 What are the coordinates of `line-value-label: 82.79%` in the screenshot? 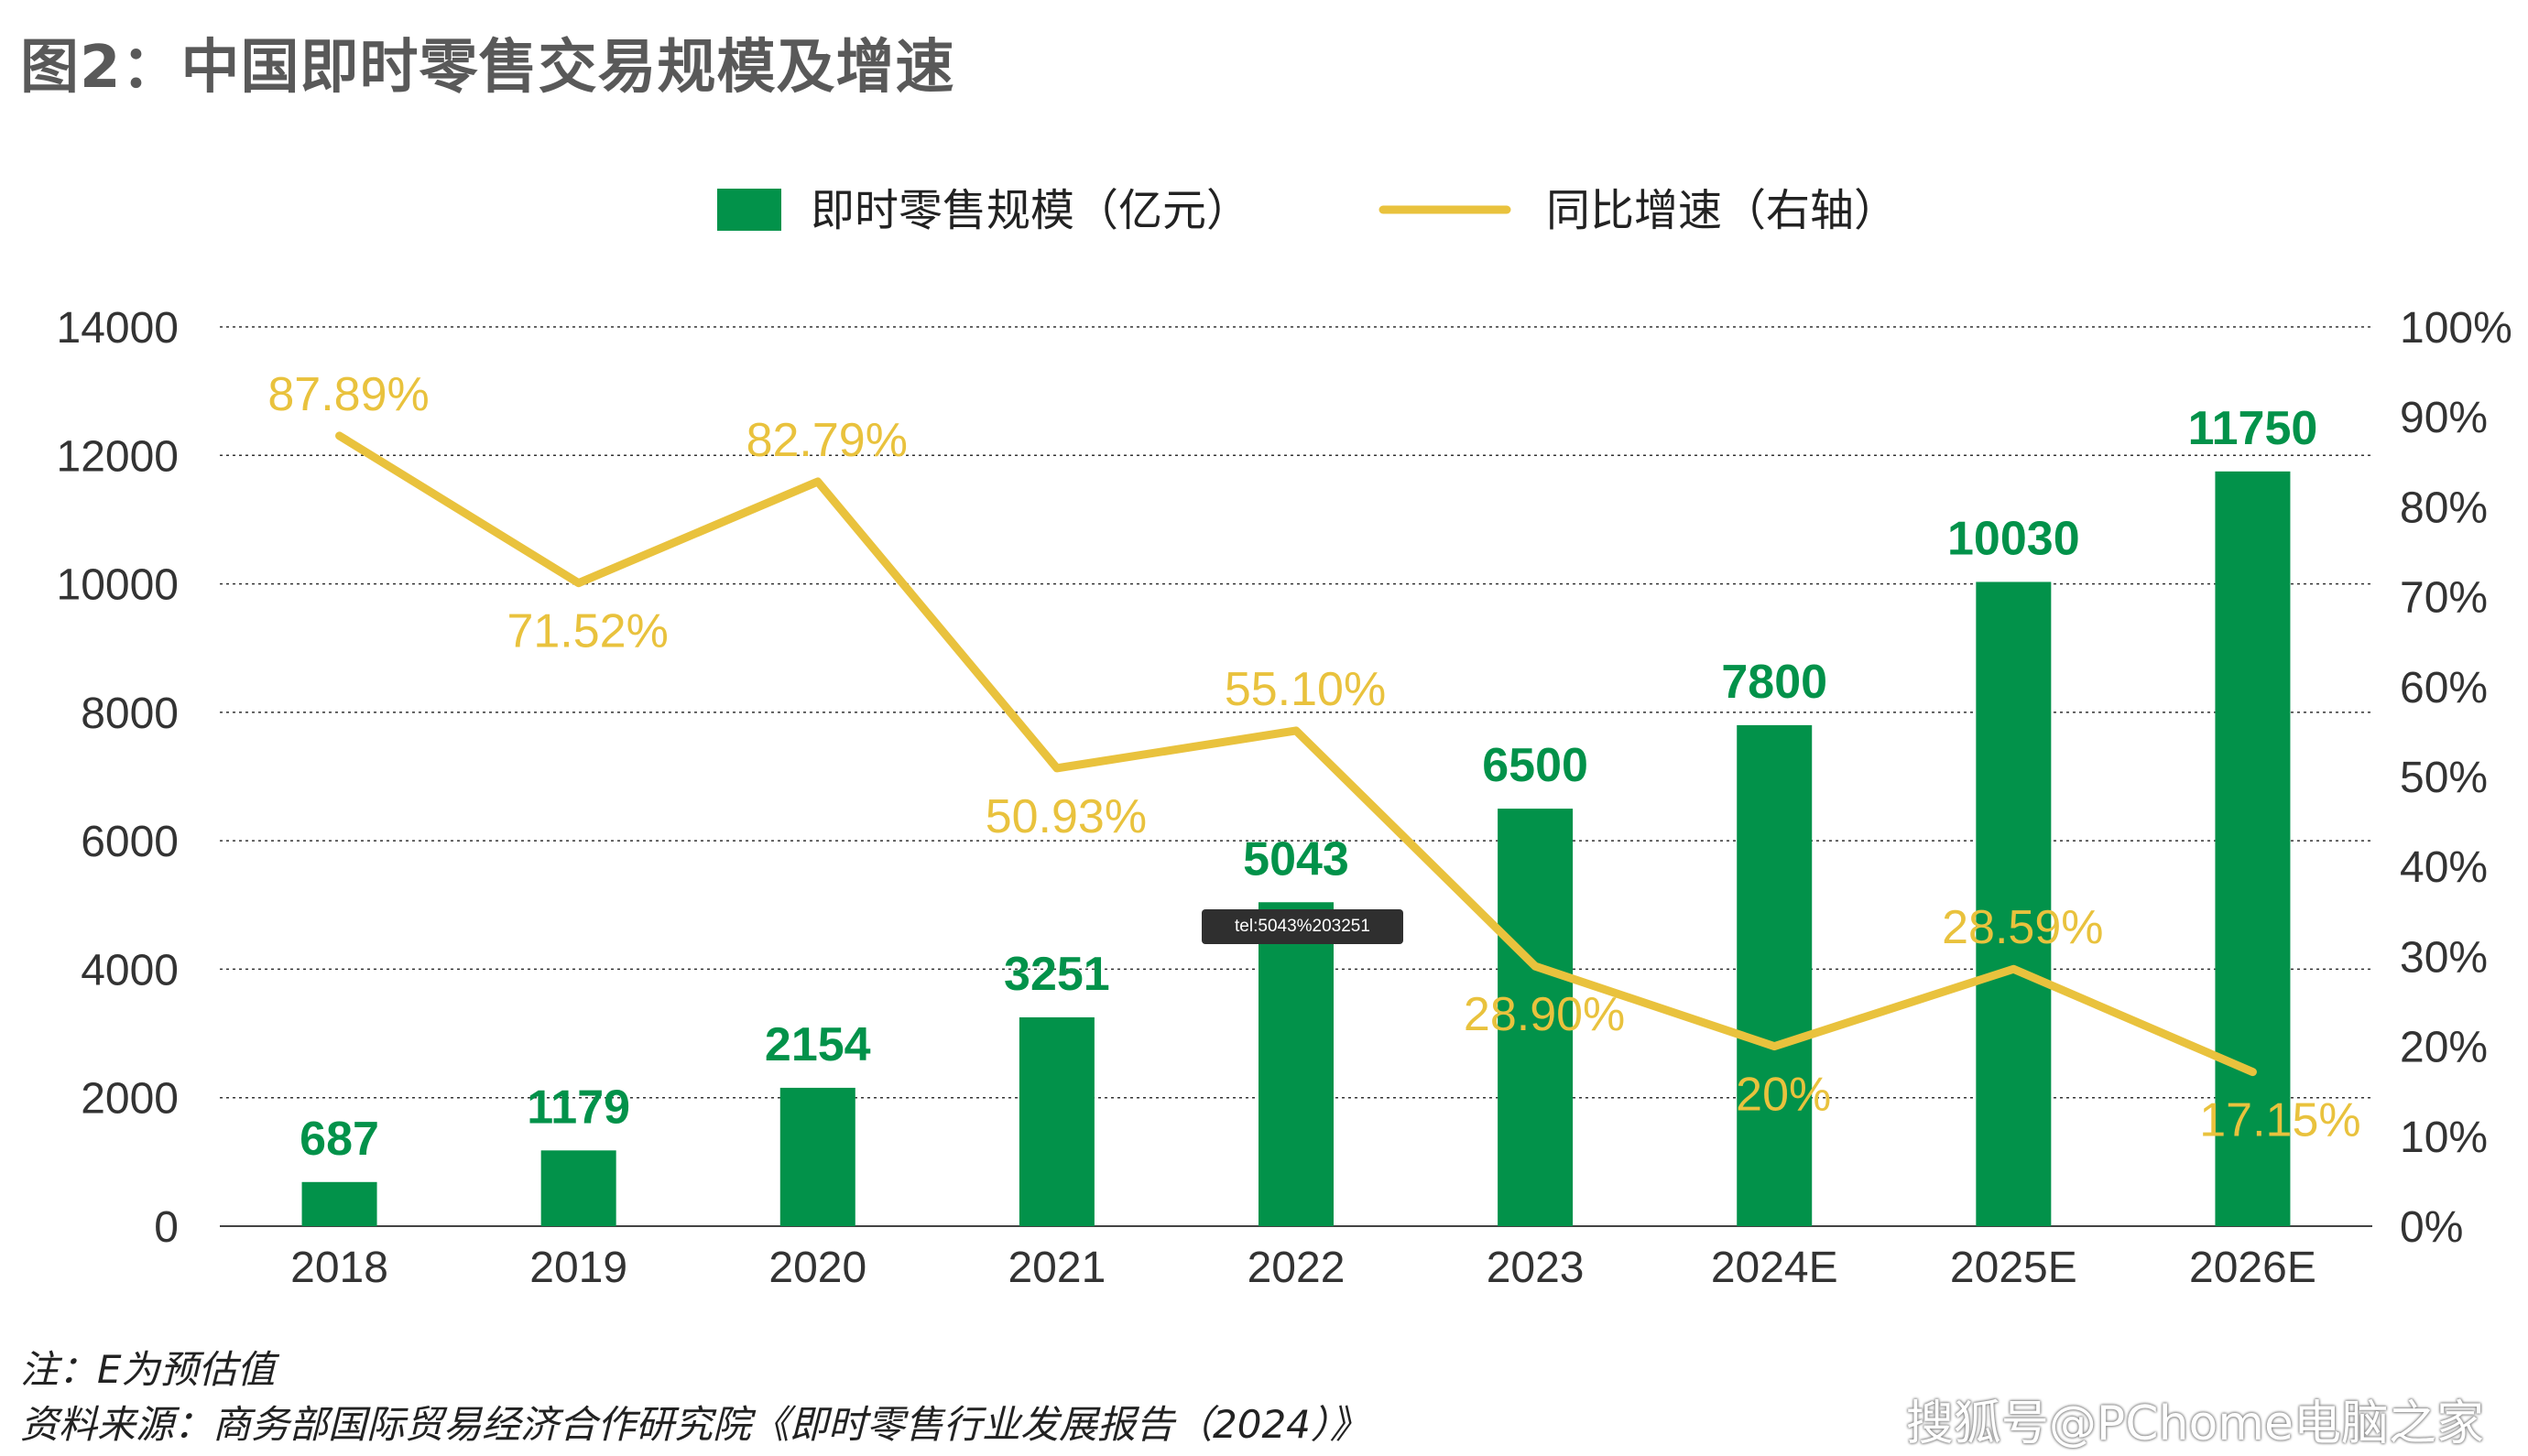 It's located at (827, 440).